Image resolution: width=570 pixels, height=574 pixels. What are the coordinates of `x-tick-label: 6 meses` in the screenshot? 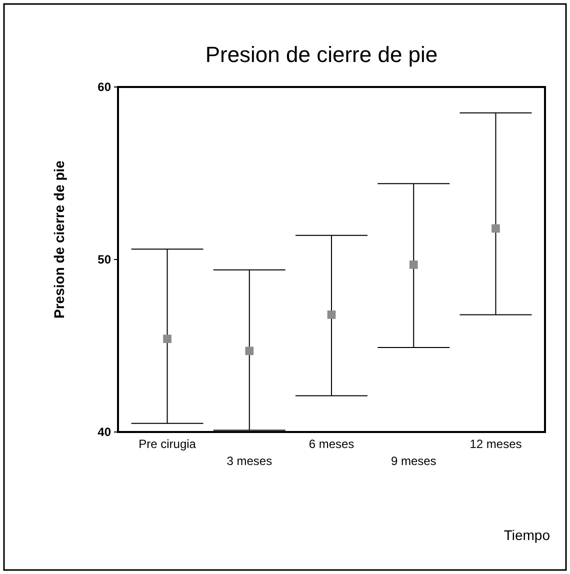 It's located at (331, 444).